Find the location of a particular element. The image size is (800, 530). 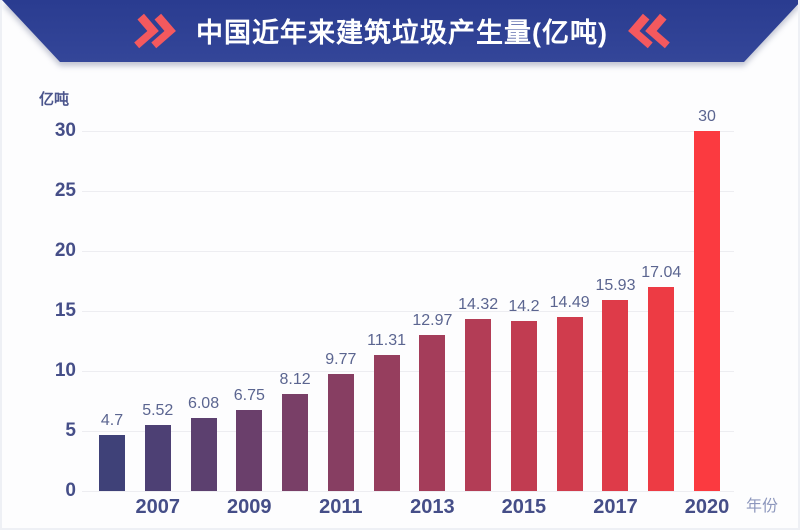

double-chevron-left-icon is located at coordinates (649, 31).